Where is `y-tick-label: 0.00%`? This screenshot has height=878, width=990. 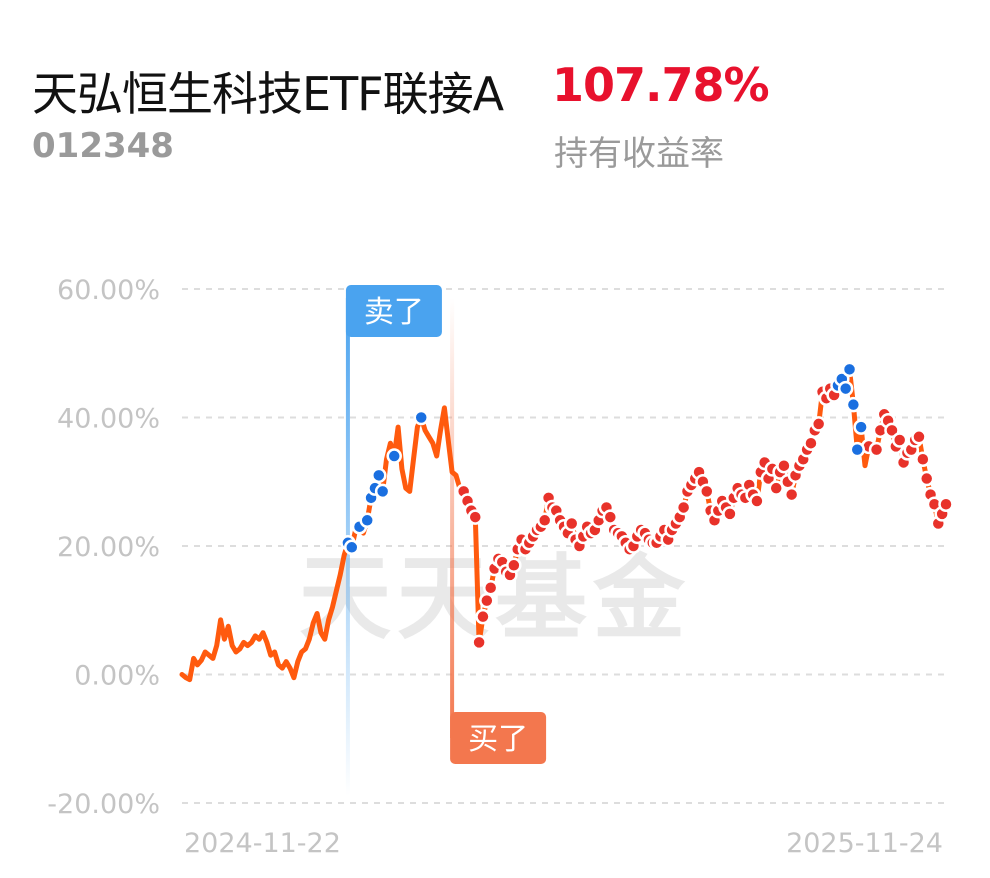
y-tick-label: 0.00% is located at coordinates (117, 676).